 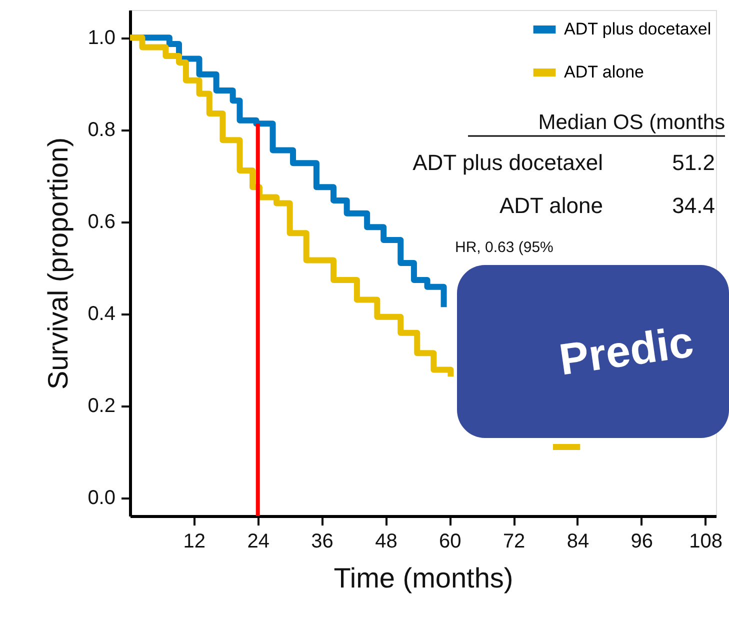 What do you see at coordinates (514, 541) in the screenshot?
I see `x-tick-label: 72` at bounding box center [514, 541].